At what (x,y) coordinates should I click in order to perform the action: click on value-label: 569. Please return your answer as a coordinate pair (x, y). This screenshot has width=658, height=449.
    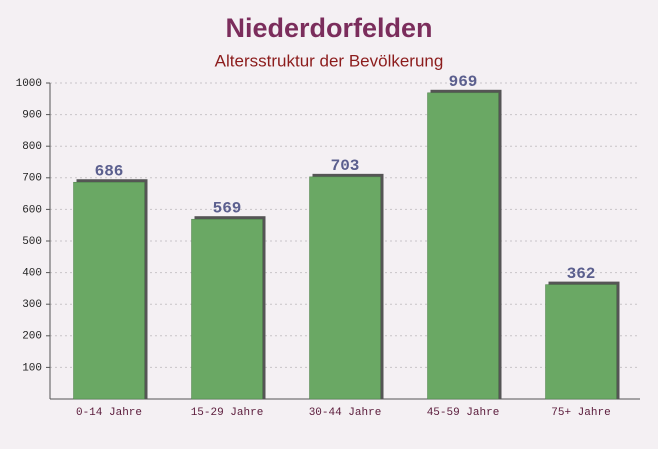
    Looking at the image, I should click on (227, 208).